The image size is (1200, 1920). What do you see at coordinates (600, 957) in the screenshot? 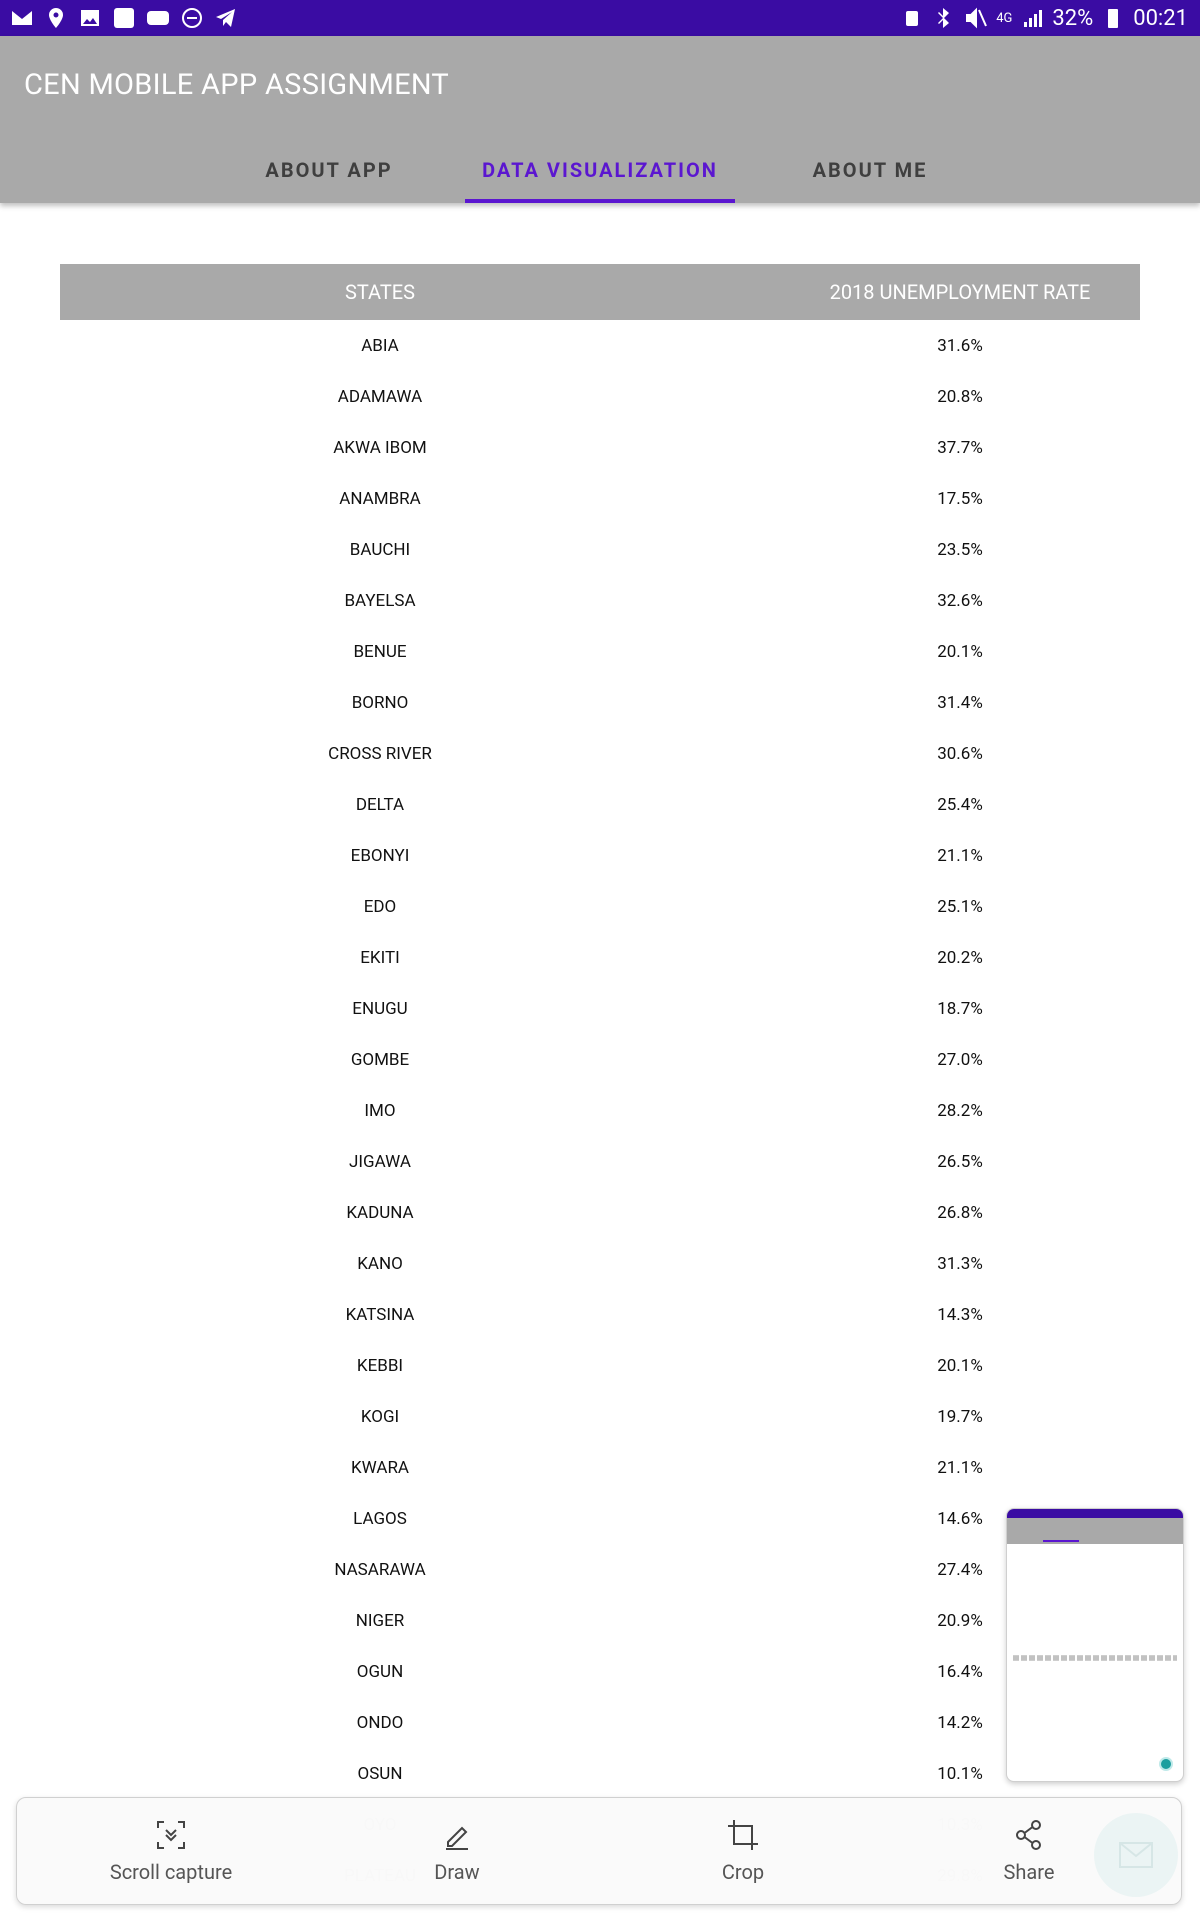
I see `table-row: EKITI 20.2%` at bounding box center [600, 957].